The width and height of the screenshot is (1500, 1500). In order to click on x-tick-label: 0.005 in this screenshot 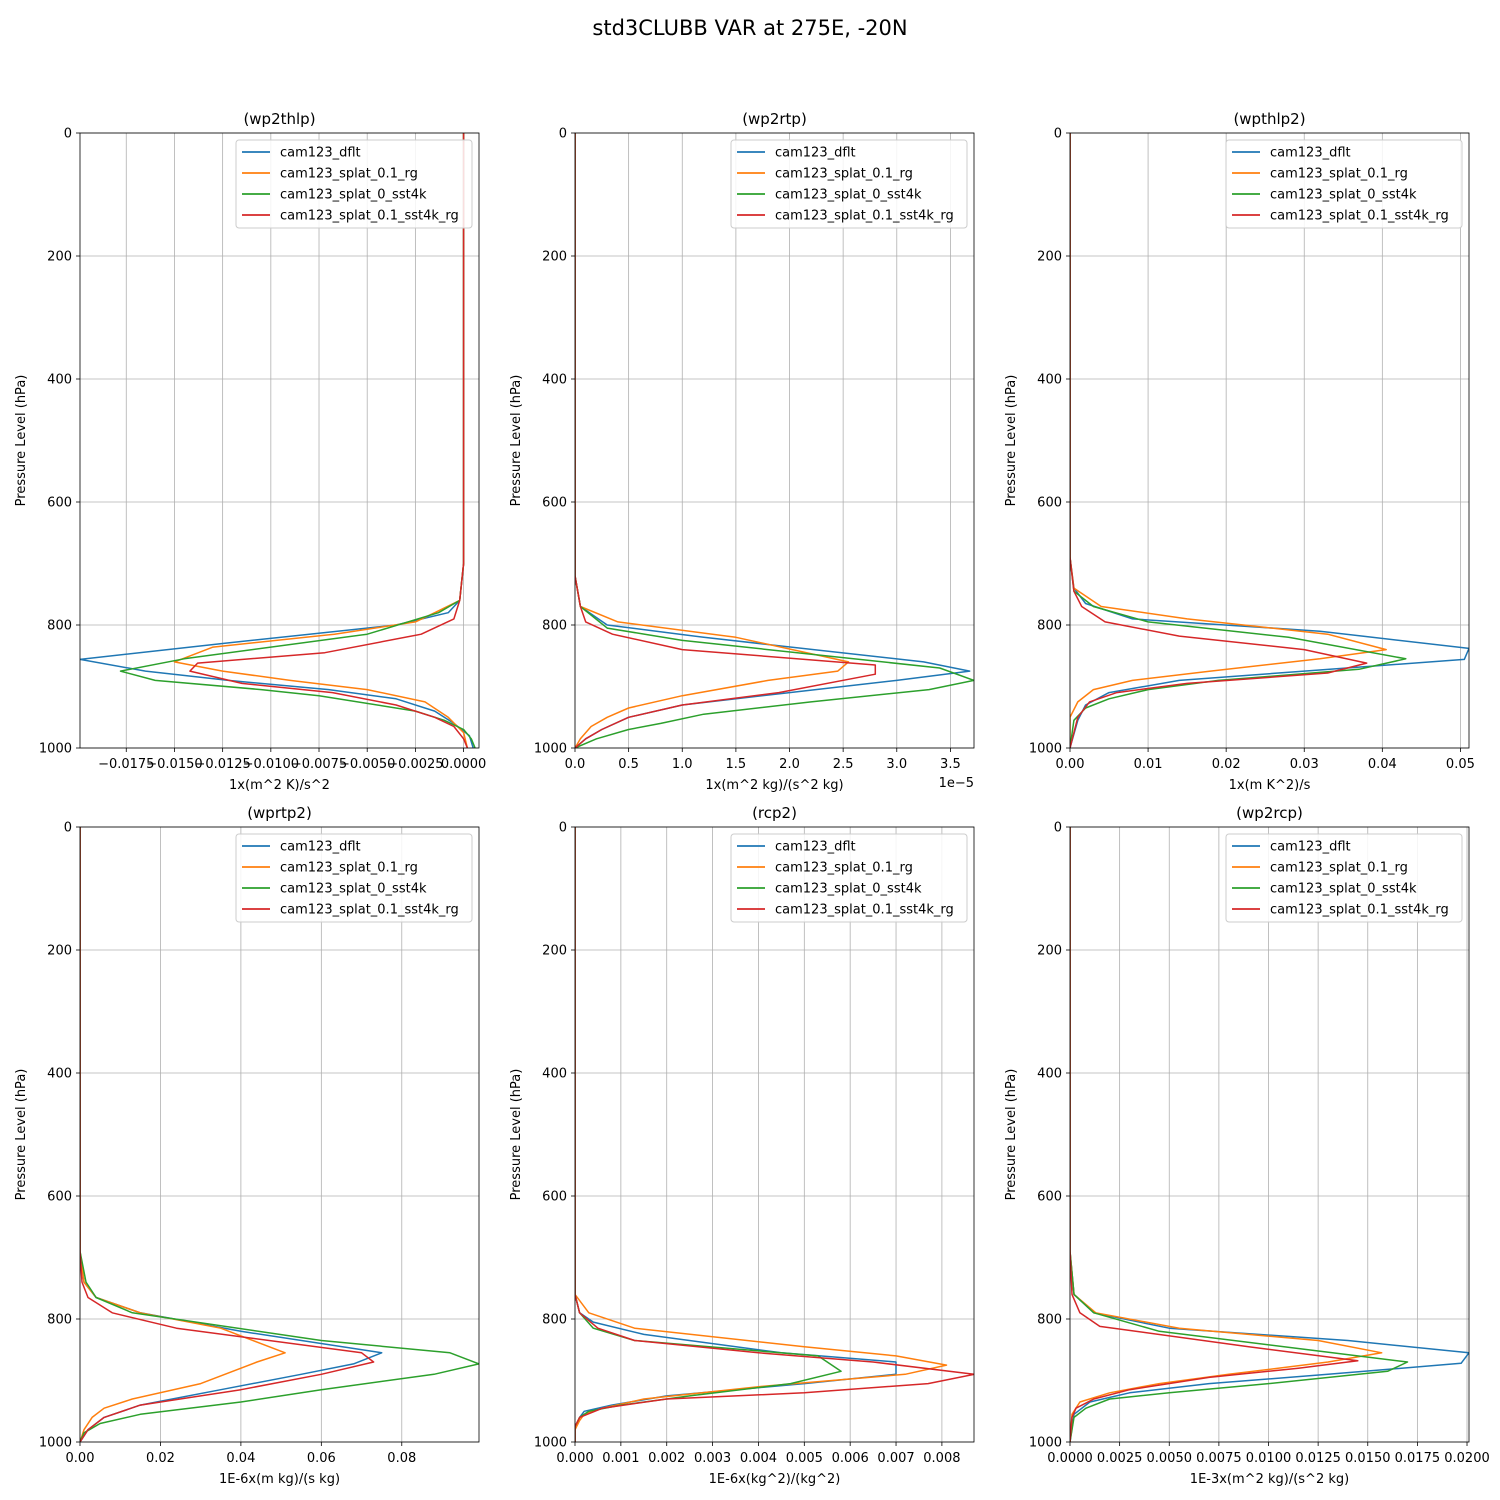, I will do `click(804, 1458)`.